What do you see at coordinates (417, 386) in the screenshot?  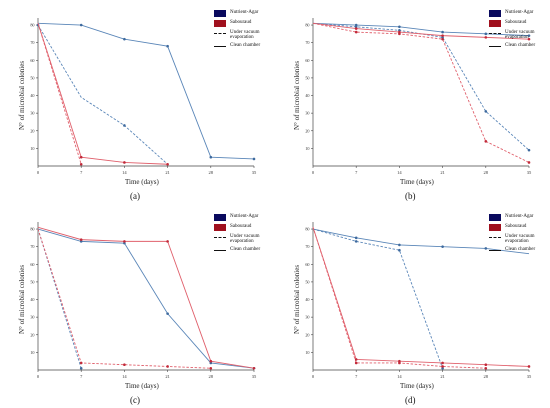 I see `x-axis-label: Time (days)` at bounding box center [417, 386].